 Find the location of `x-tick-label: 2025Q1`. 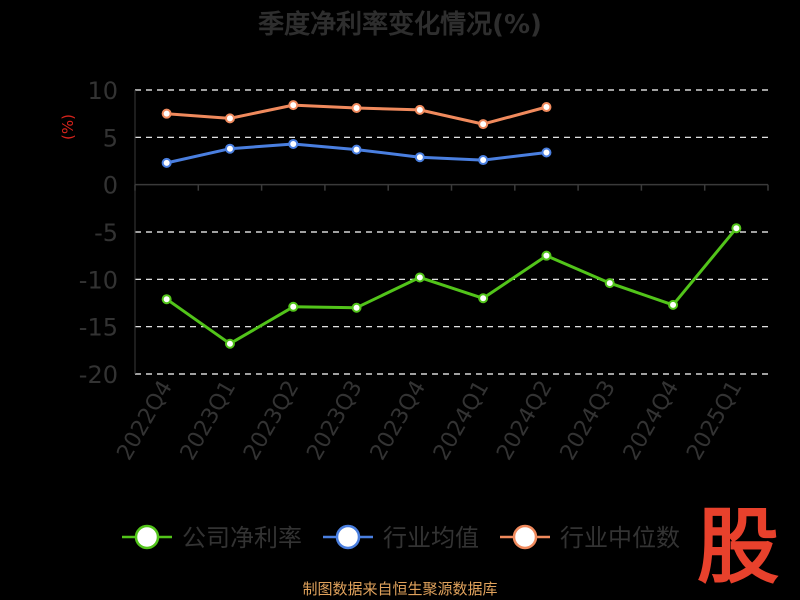

x-tick-label: 2025Q1 is located at coordinates (714, 421).